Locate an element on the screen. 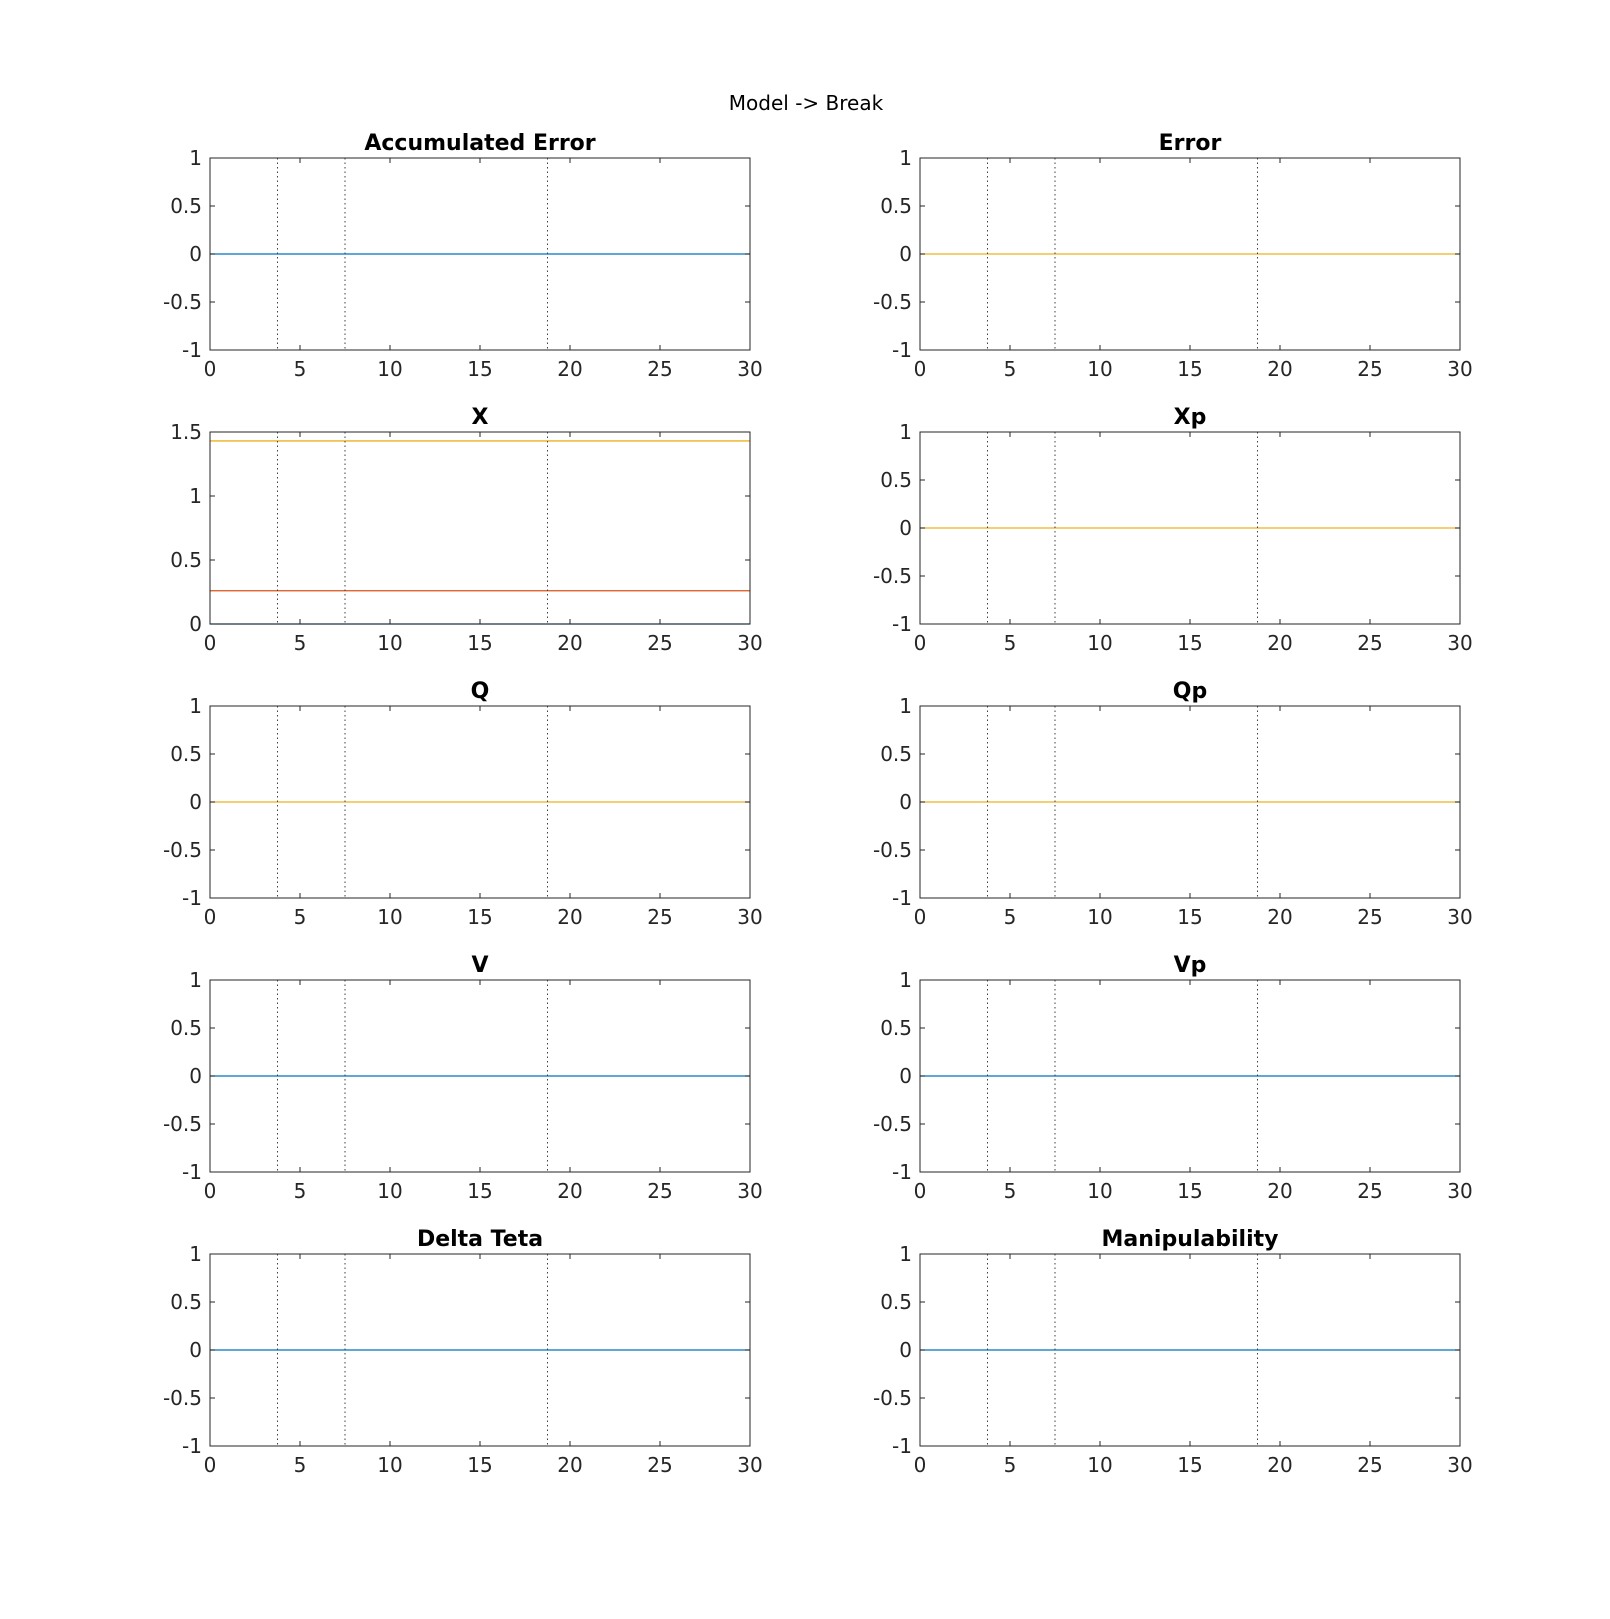 This screenshot has width=1610, height=1619. y-tick-label: 1.5 is located at coordinates (186, 432).